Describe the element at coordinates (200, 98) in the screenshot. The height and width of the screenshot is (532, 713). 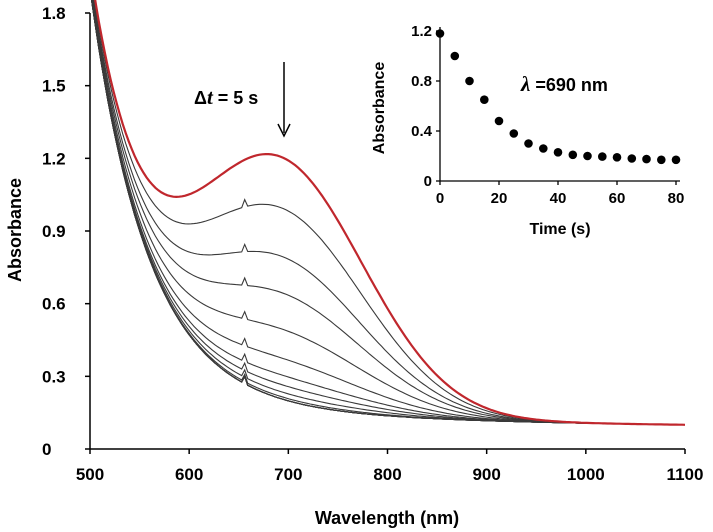
I see `delta-symbol: Δ` at that location.